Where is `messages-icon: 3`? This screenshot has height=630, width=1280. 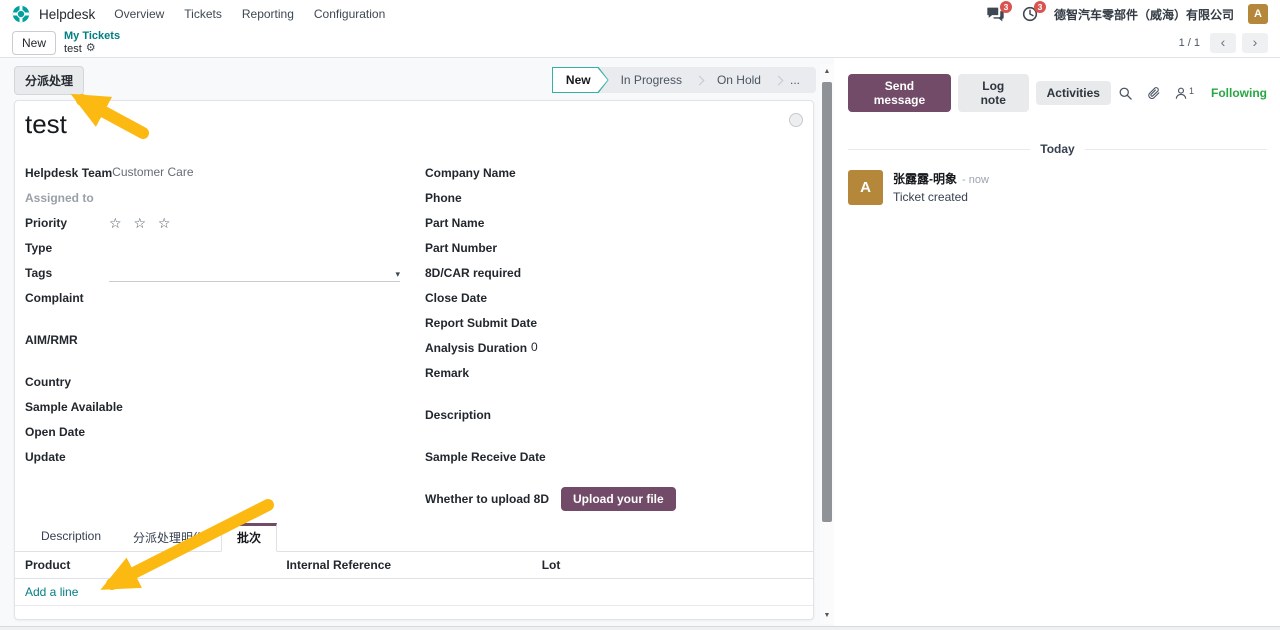 messages-icon: 3 is located at coordinates (999, 12).